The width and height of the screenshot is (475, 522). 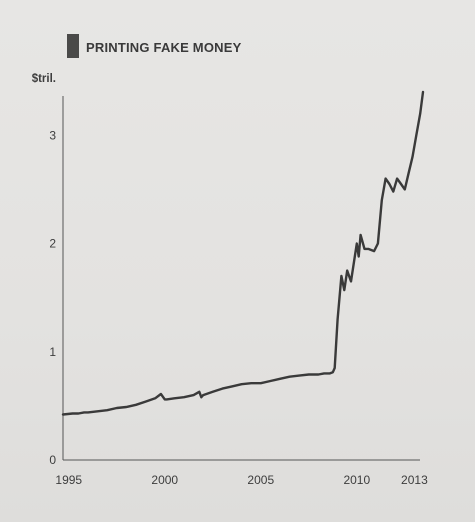 What do you see at coordinates (52, 460) in the screenshot?
I see `y-tick-label: 0` at bounding box center [52, 460].